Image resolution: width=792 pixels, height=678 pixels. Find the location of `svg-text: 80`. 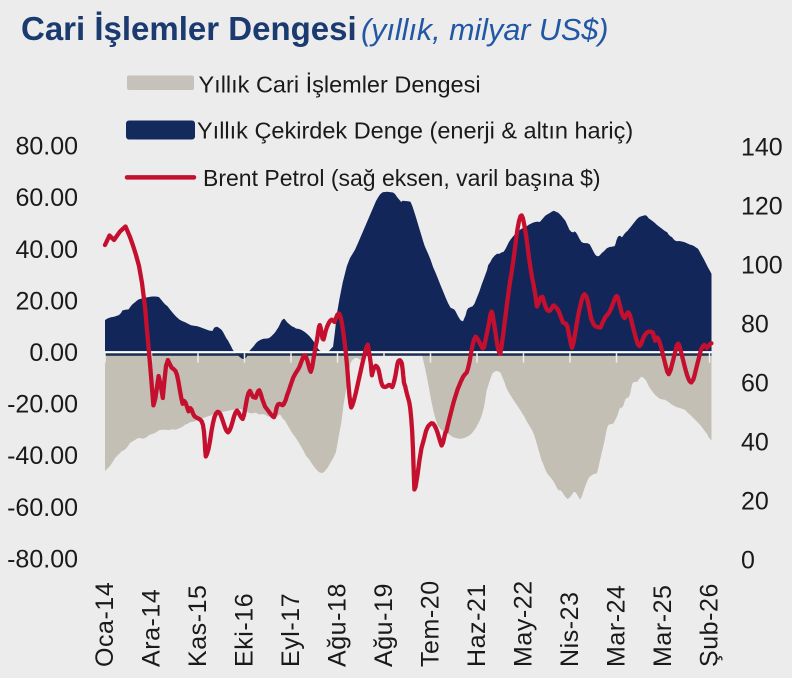

svg-text: 80 is located at coordinates (755, 325).